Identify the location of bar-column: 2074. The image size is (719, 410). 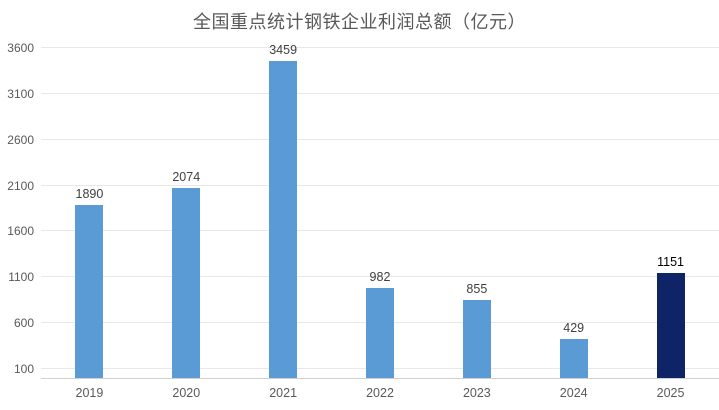
(186, 213).